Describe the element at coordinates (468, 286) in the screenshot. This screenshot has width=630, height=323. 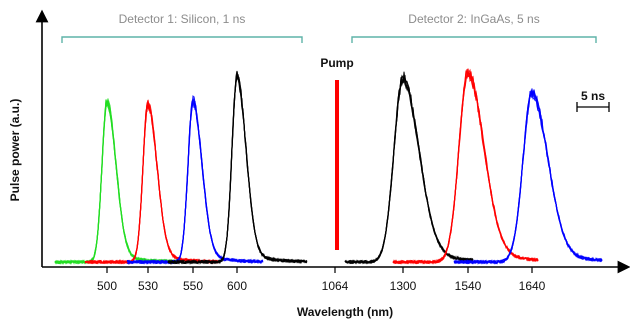
I see `x-tick-label: 1540` at that location.